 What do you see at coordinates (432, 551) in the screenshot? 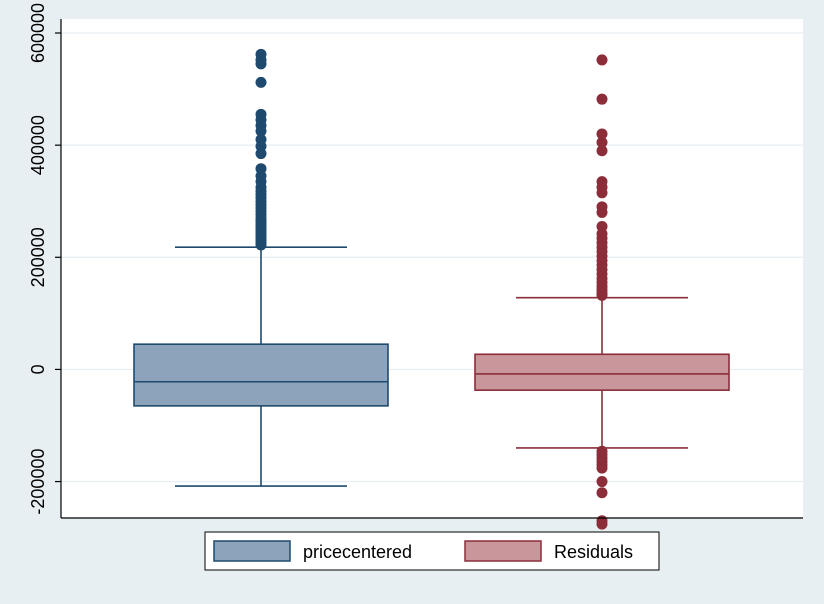
I see `legend: pricecentered Residuals` at bounding box center [432, 551].